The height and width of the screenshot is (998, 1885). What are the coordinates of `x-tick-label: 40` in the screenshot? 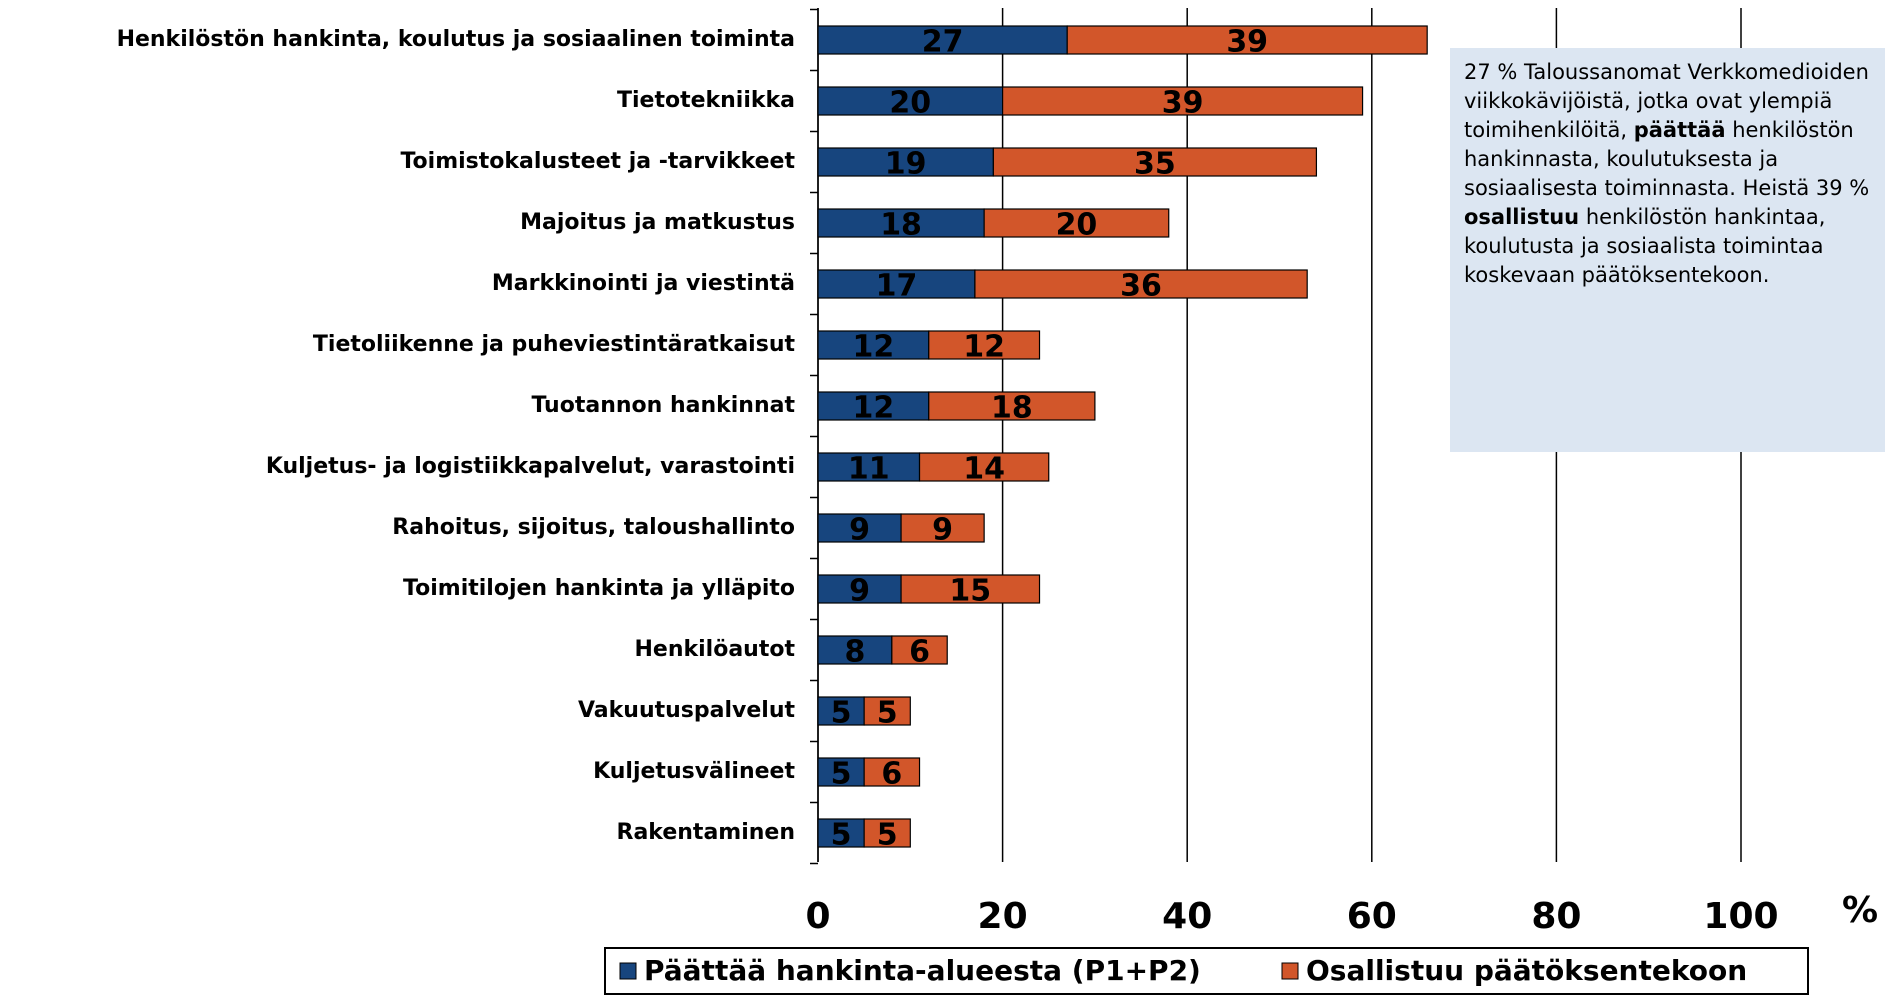 It's located at (1187, 916).